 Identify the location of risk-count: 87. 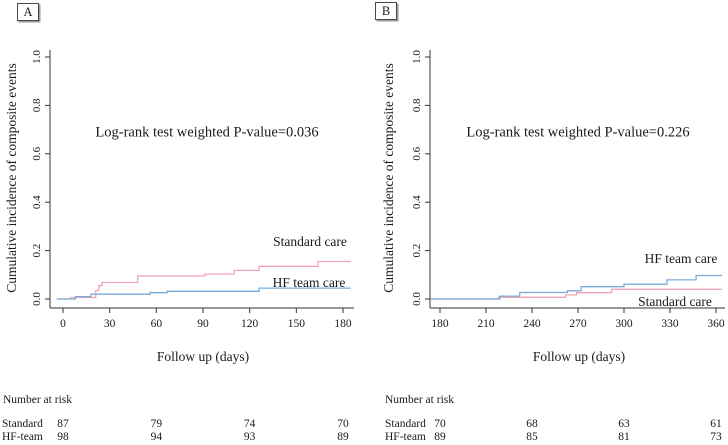
(63, 424).